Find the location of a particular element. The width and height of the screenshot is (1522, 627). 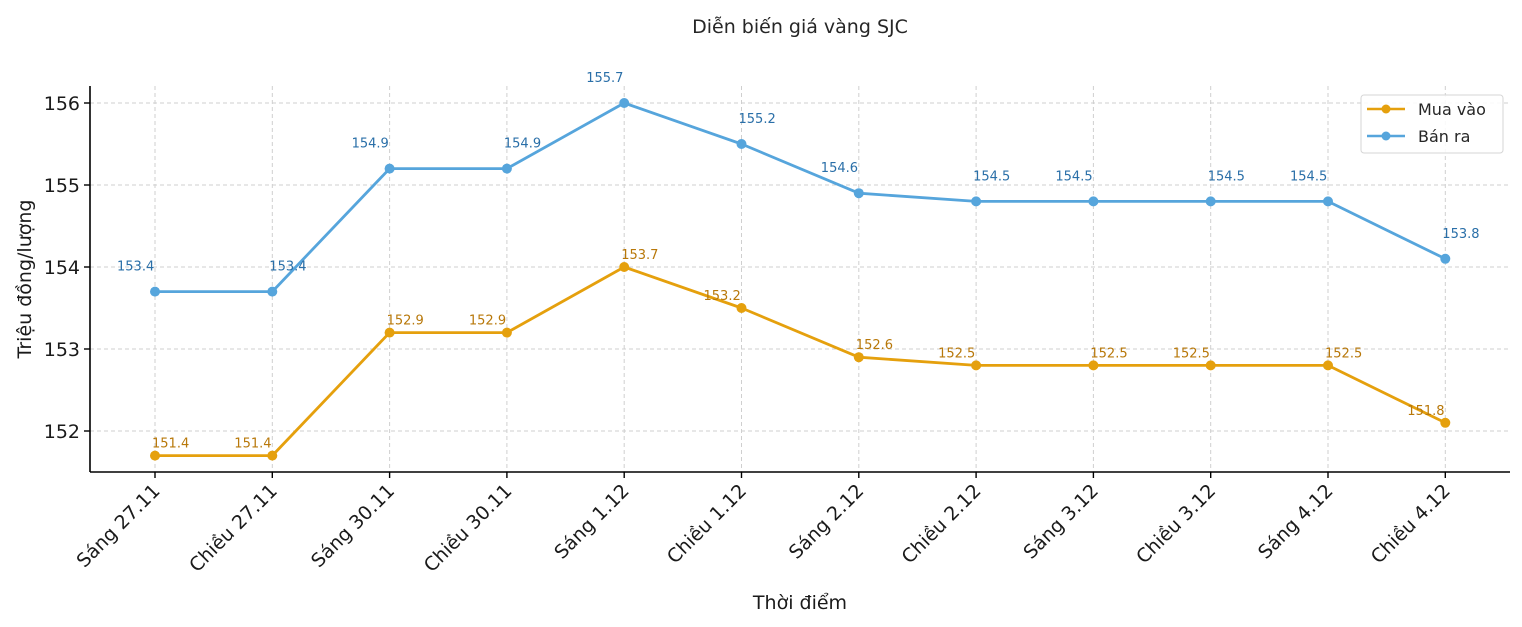

y-tick-label: 152 is located at coordinates (62, 432).